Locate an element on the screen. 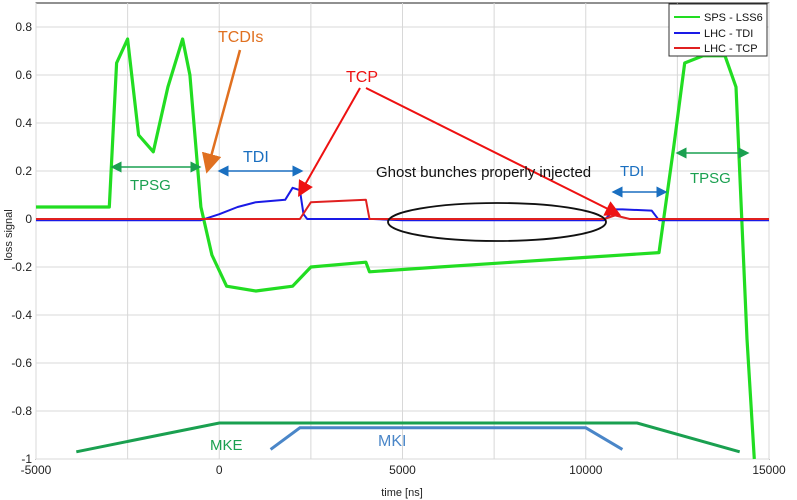 The image size is (797, 500). y-tick-label: 0.4 is located at coordinates (23, 123).